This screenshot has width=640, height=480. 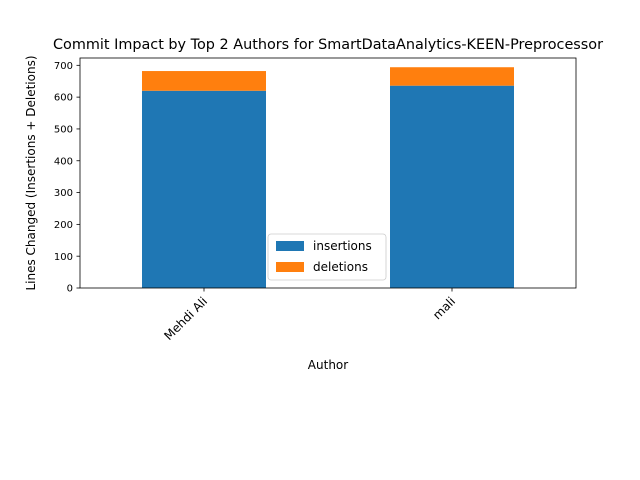 What do you see at coordinates (63, 225) in the screenshot?
I see `y-tick-label: 200` at bounding box center [63, 225].